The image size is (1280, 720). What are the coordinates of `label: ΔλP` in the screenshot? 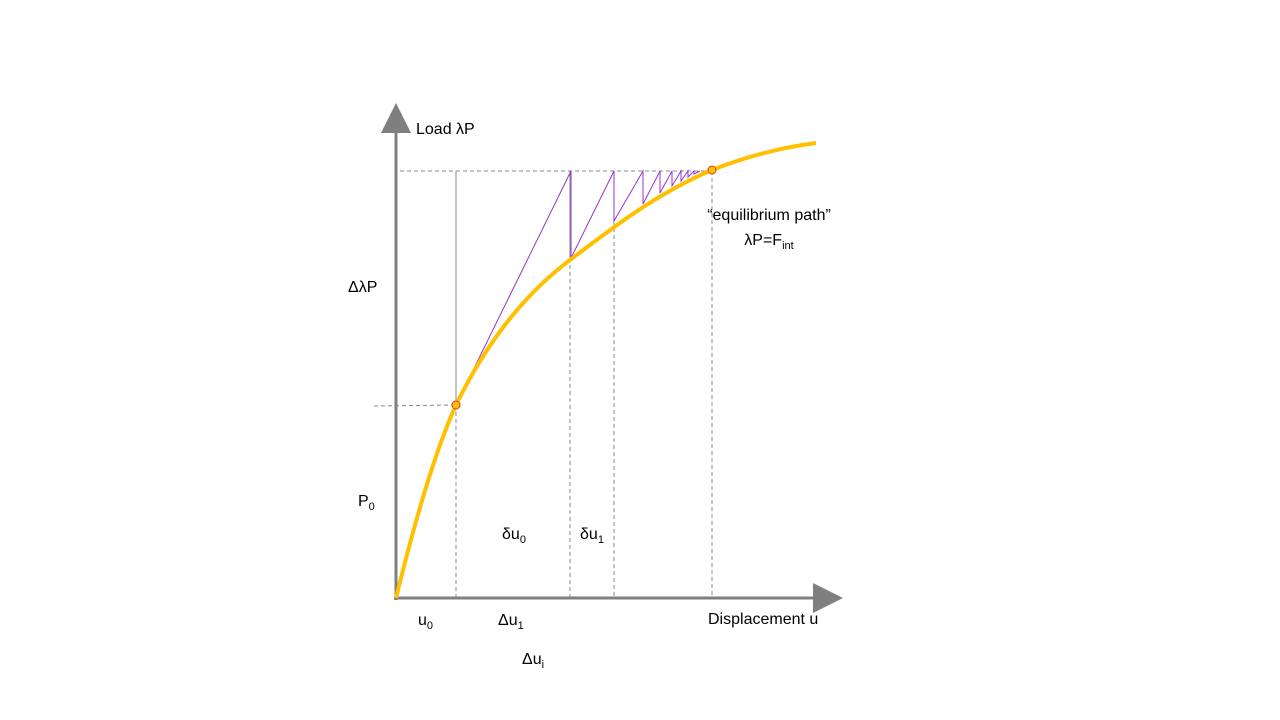 It's located at (362, 287).